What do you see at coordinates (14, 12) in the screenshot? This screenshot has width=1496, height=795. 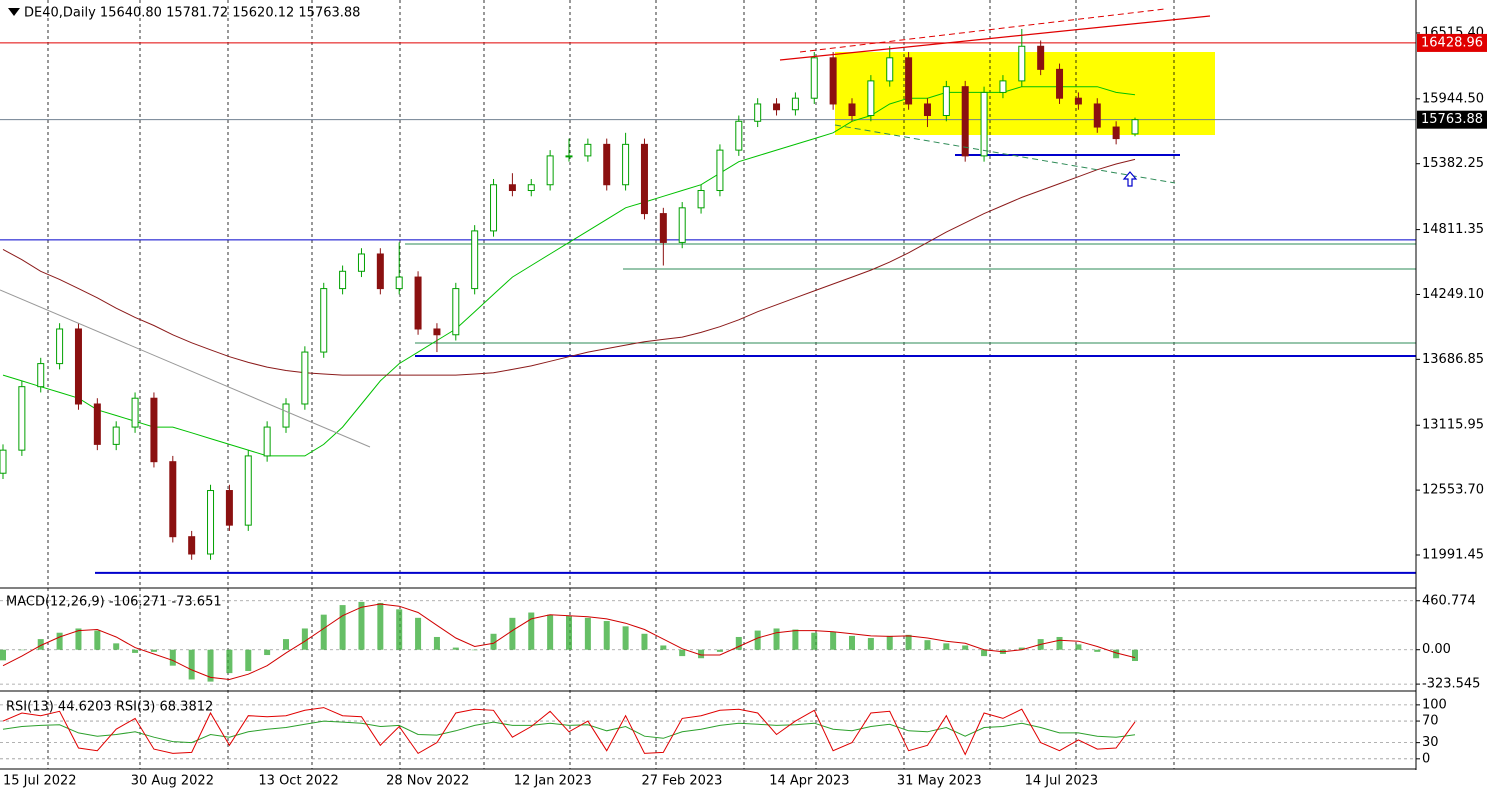 I see `menu-arrow` at bounding box center [14, 12].